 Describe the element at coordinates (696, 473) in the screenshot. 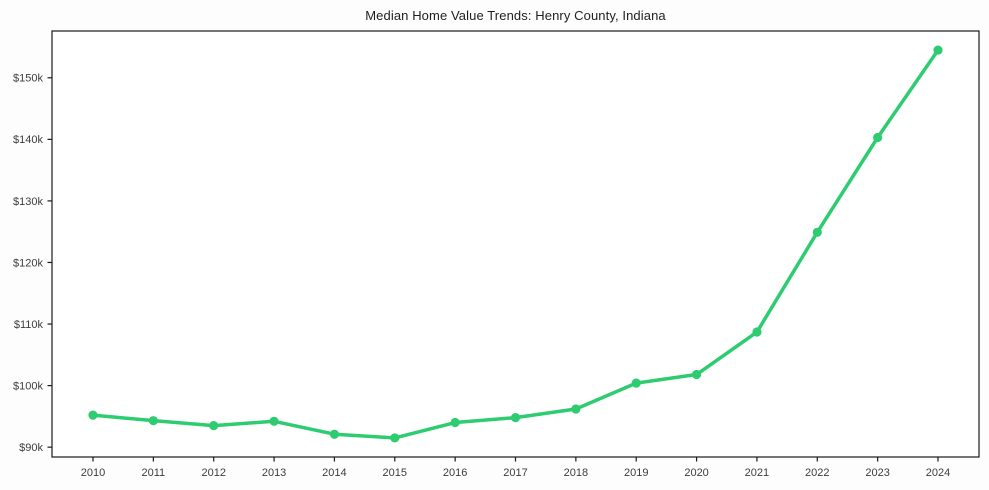

I see `x-axis-tick-label: 2020` at that location.